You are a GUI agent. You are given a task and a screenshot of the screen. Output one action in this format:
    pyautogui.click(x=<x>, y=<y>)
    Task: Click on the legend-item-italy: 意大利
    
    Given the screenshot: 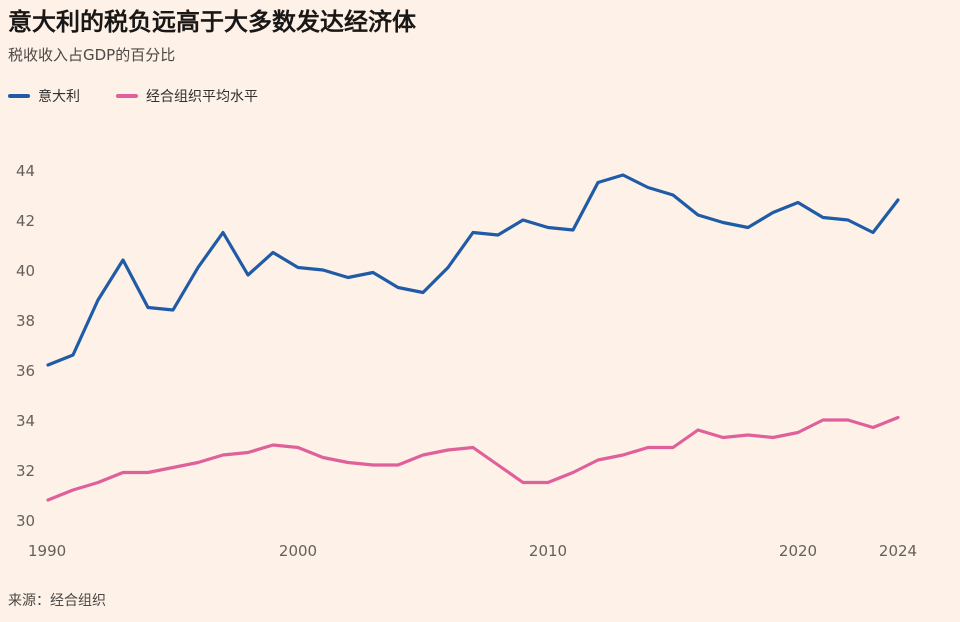 What is the action you would take?
    pyautogui.click(x=44, y=96)
    